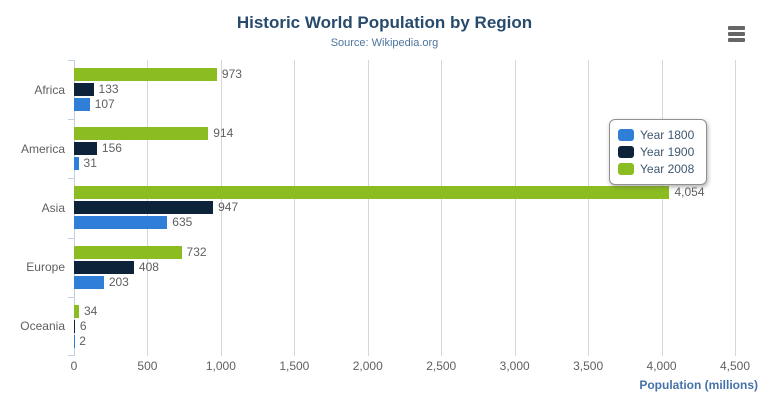 The height and width of the screenshot is (416, 769). What do you see at coordinates (104, 104) in the screenshot?
I see `value-label-africa-year-1800: 107` at bounding box center [104, 104].